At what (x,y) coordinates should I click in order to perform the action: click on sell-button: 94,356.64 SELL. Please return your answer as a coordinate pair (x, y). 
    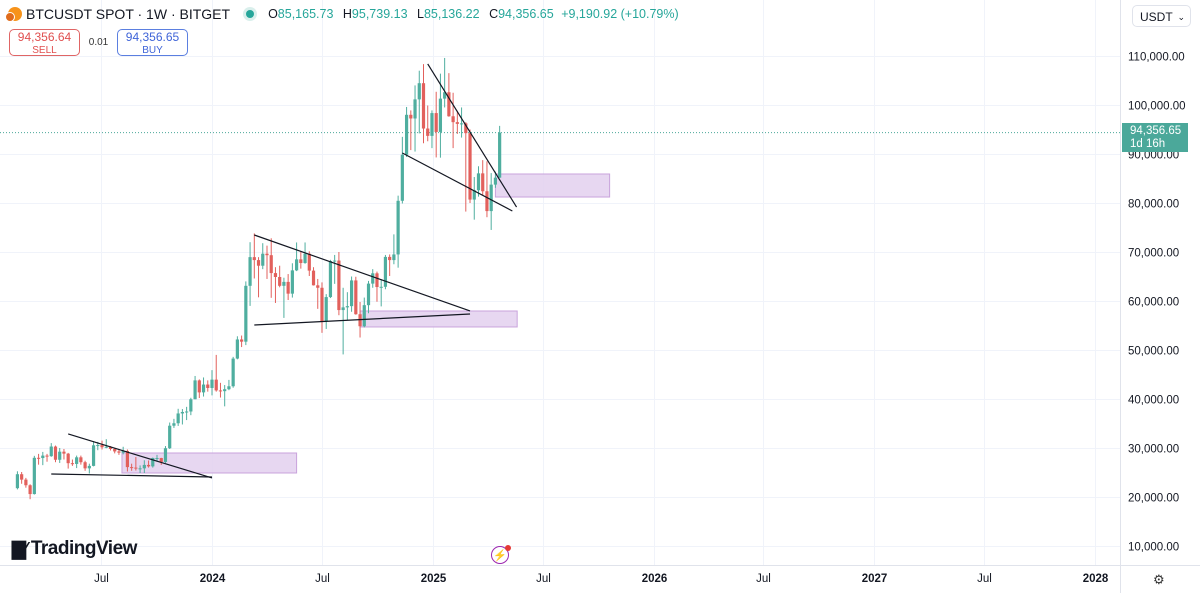
    Looking at the image, I should click on (44, 42).